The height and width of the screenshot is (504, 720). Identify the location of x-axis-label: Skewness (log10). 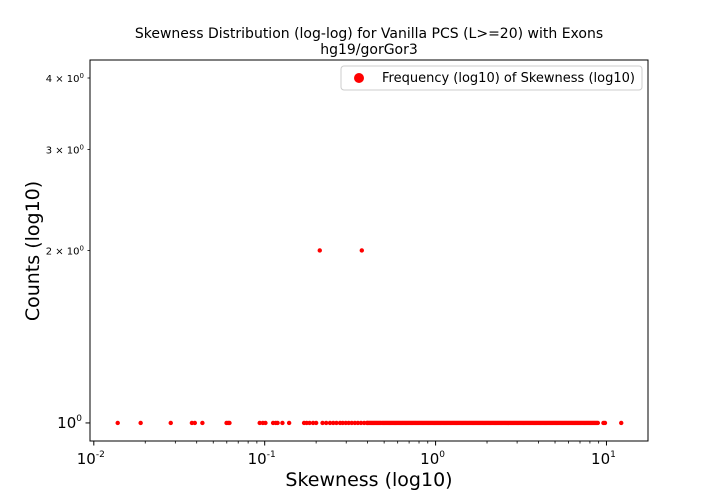
(368, 480).